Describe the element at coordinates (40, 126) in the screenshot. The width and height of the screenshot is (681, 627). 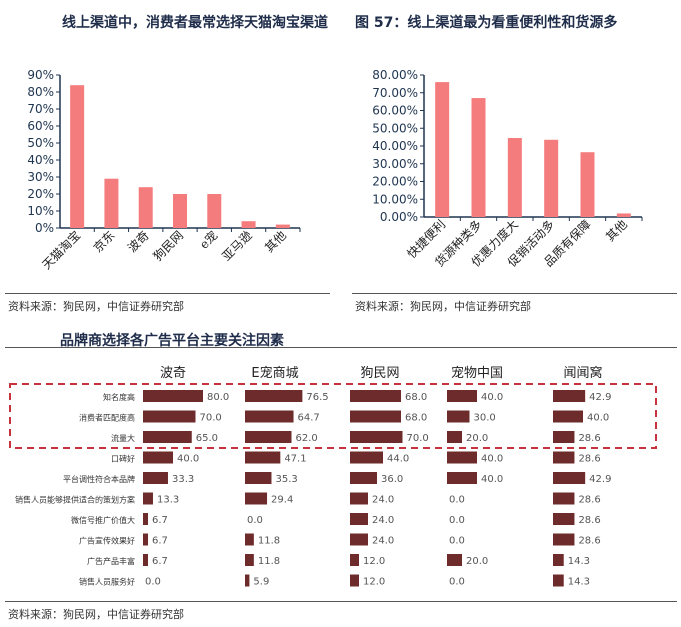
I see `y-tick-label: 60%` at that location.